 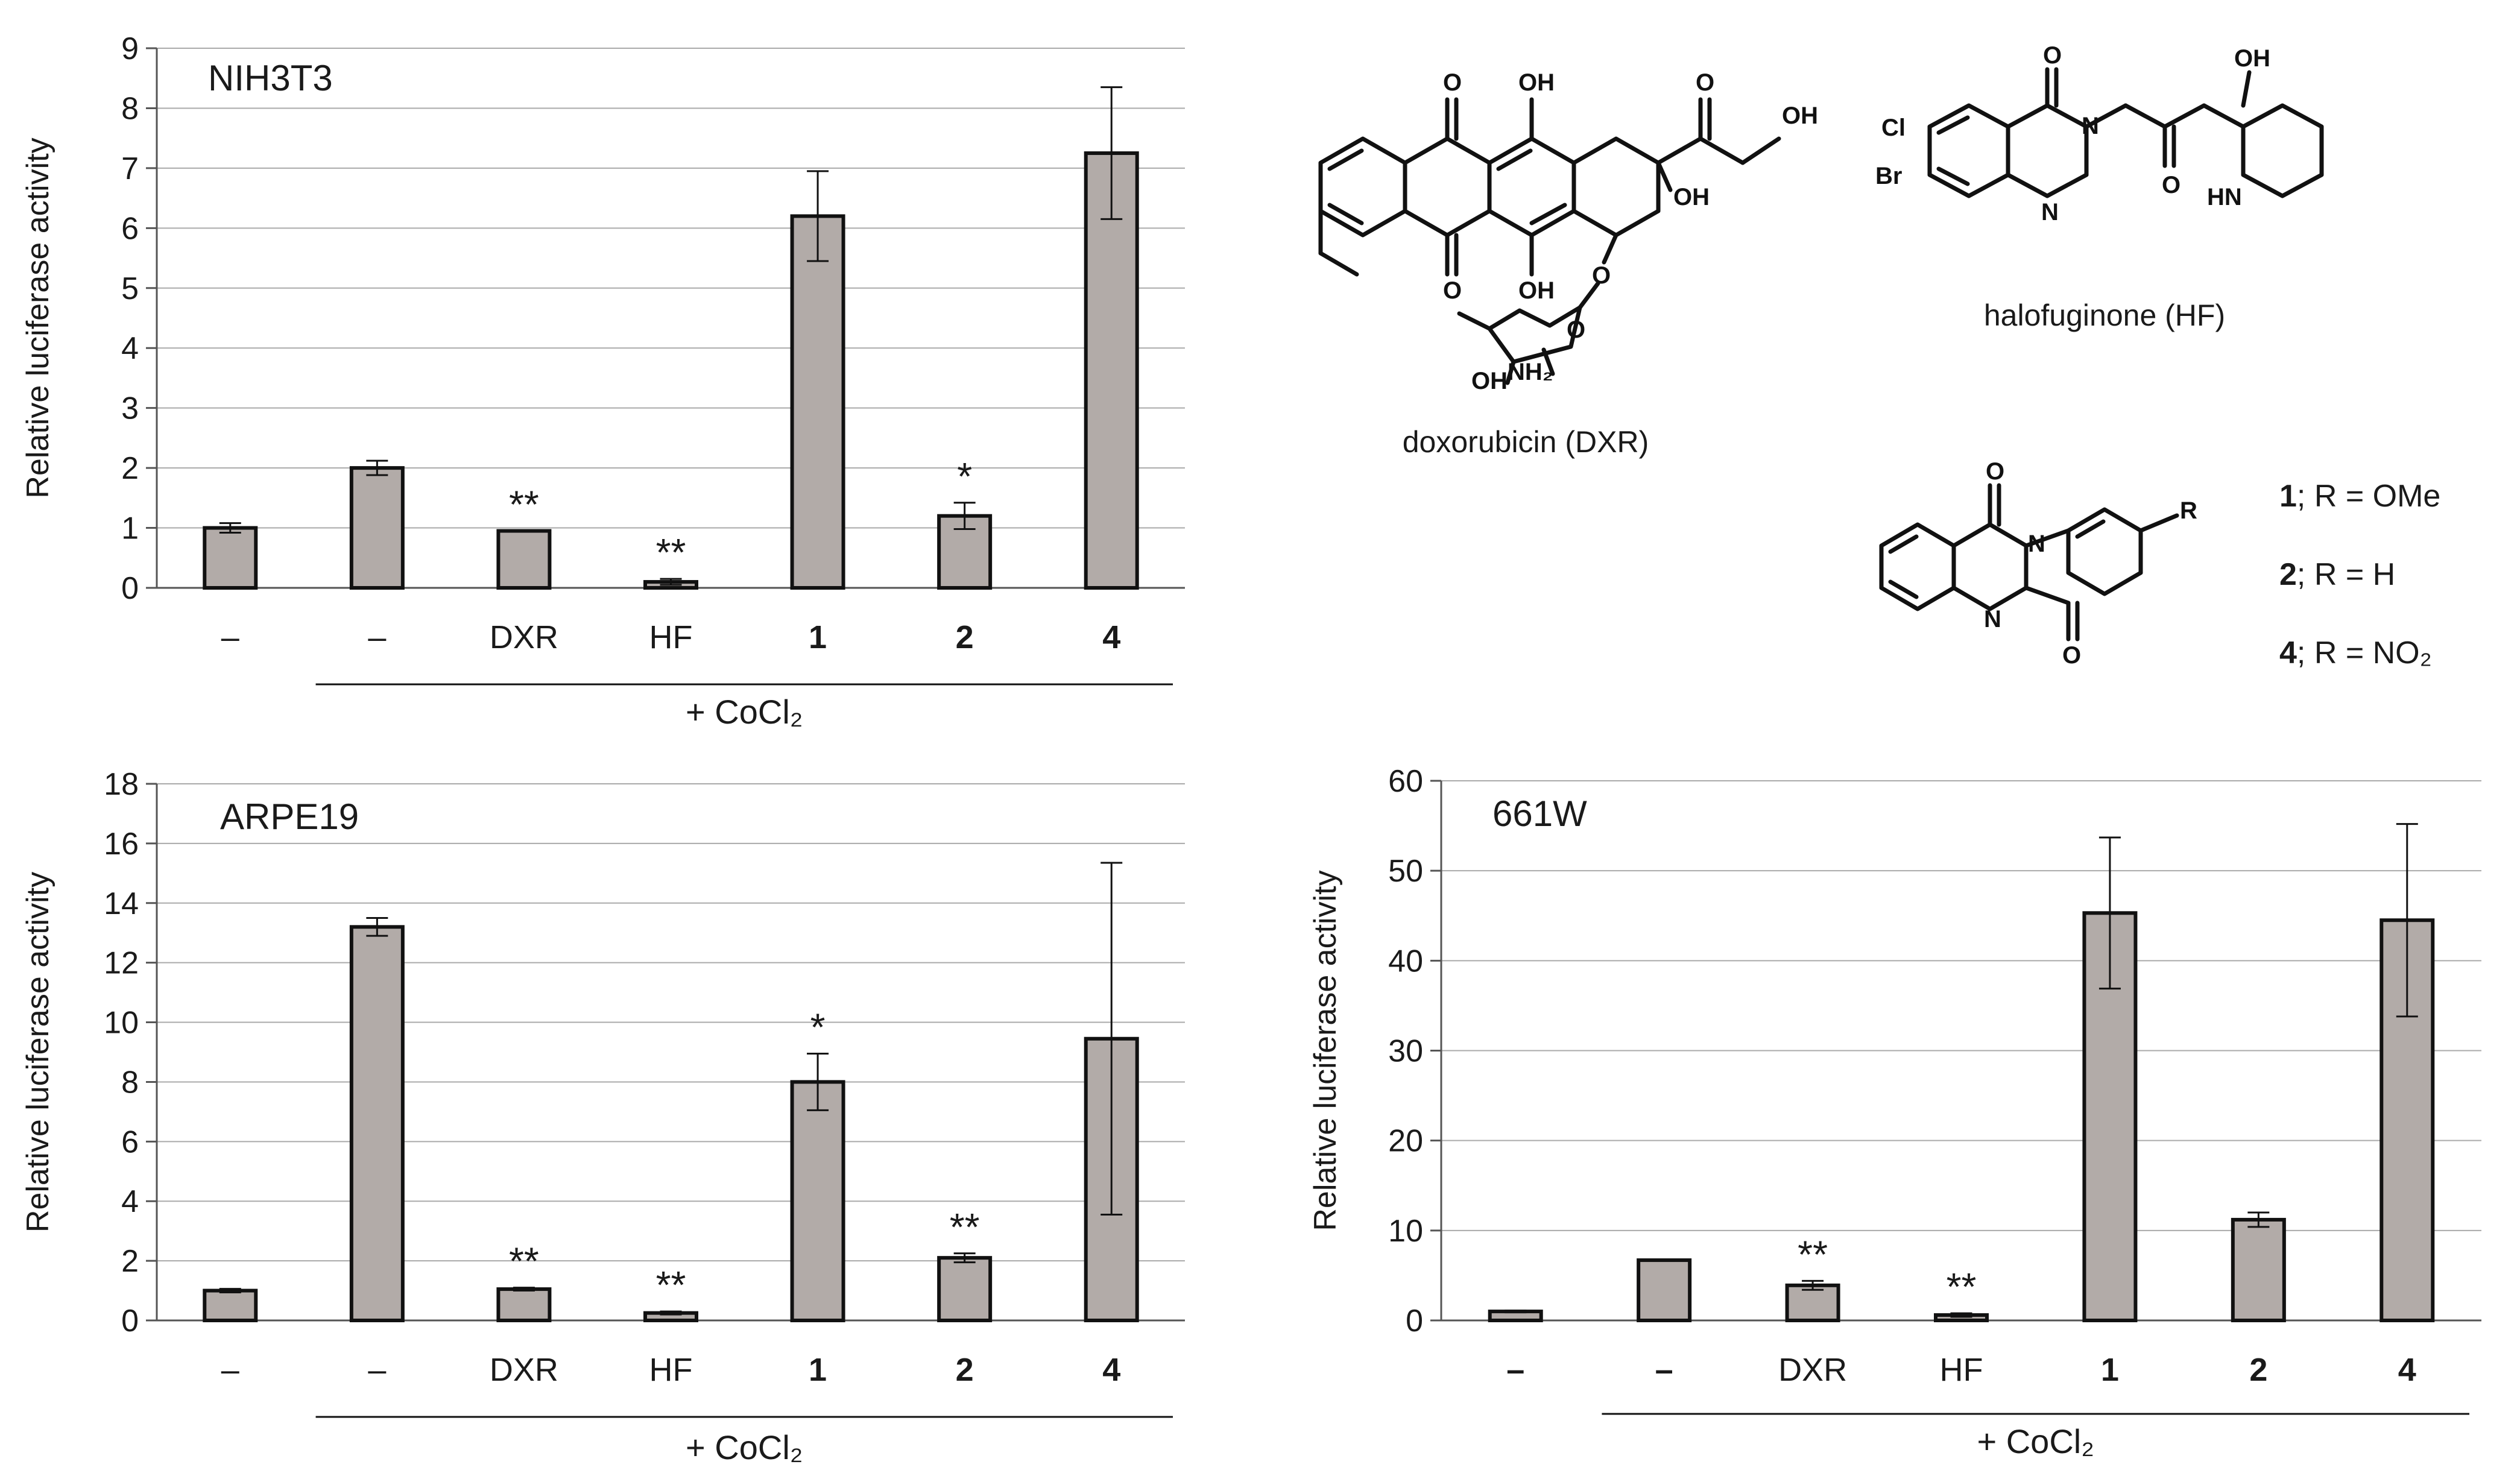 What do you see at coordinates (2288, 652) in the screenshot?
I see `key-num-3: 4` at bounding box center [2288, 652].